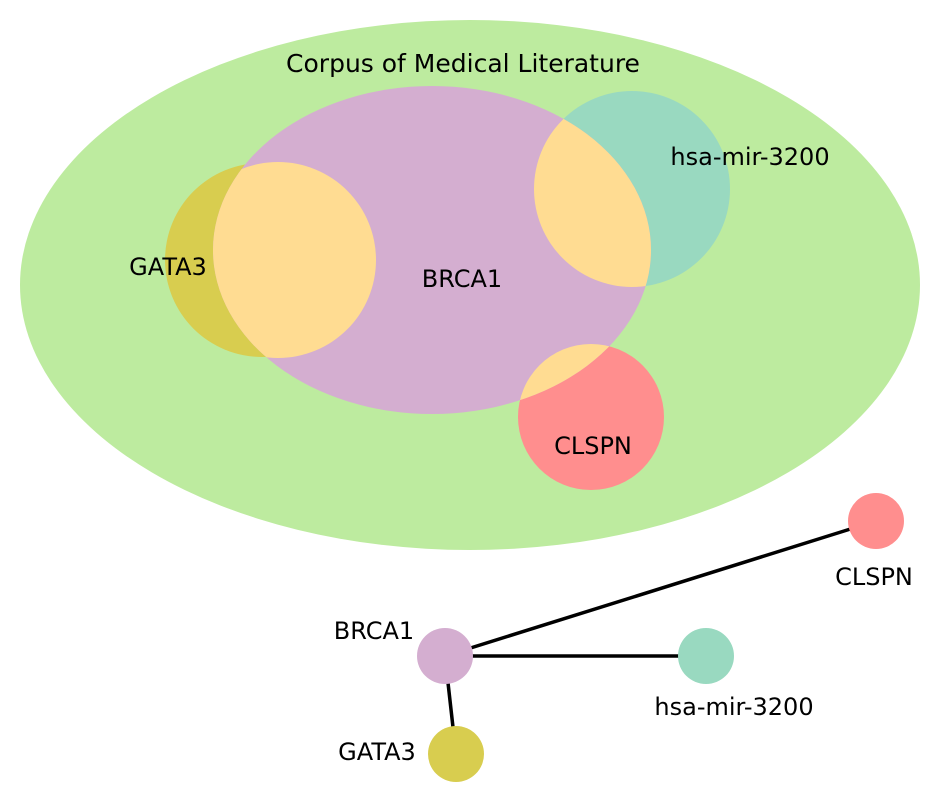 The width and height of the screenshot is (940, 803). I want to click on node-gata3-label: GATA3, so click(377, 752).